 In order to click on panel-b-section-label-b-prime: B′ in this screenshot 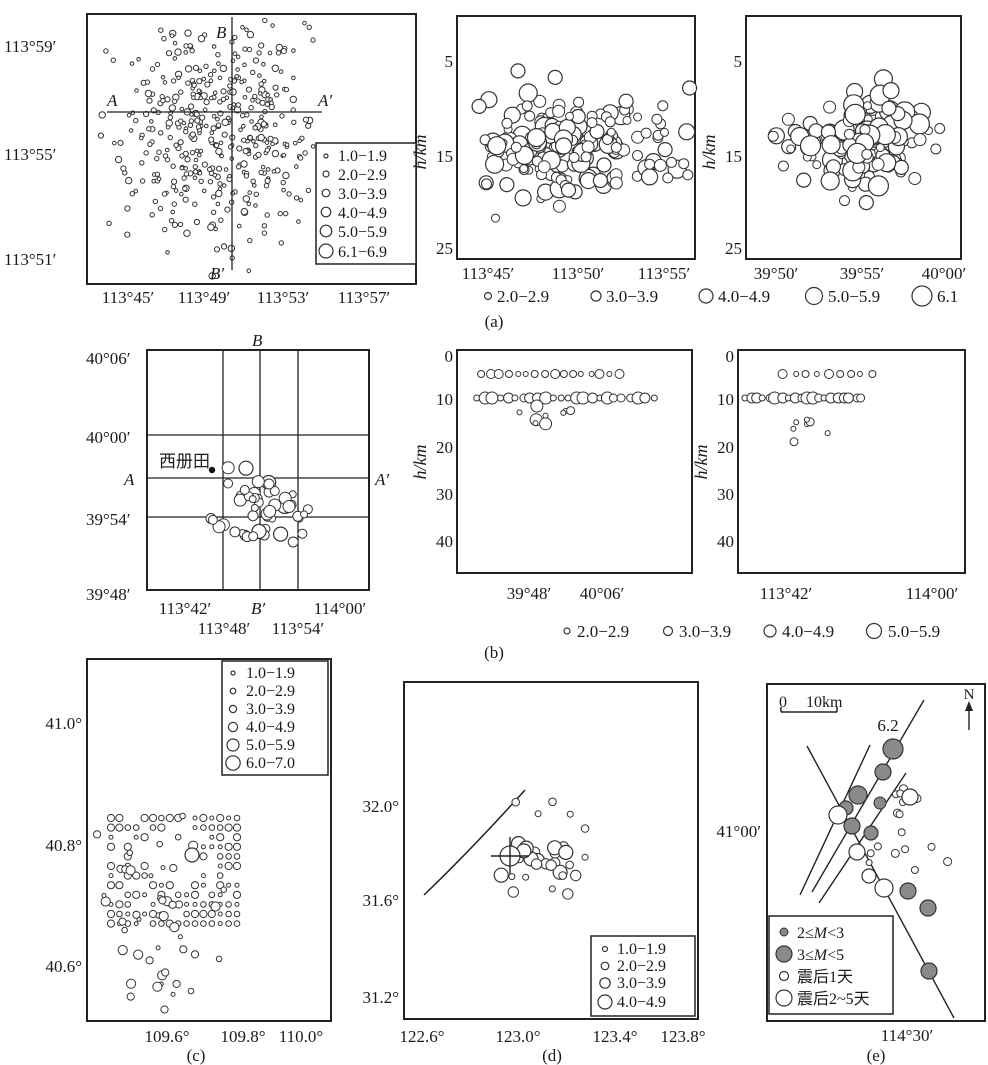, I will do `click(258, 608)`.